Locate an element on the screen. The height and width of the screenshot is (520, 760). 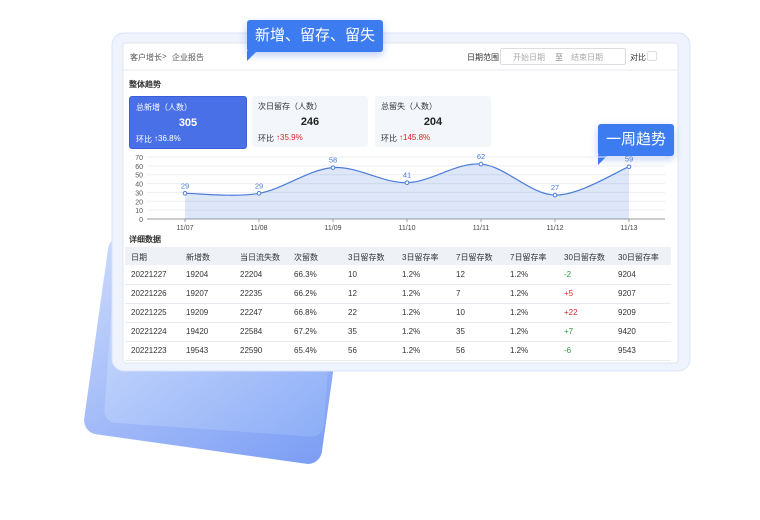
column-header: 7日留存率 is located at coordinates (528, 257).